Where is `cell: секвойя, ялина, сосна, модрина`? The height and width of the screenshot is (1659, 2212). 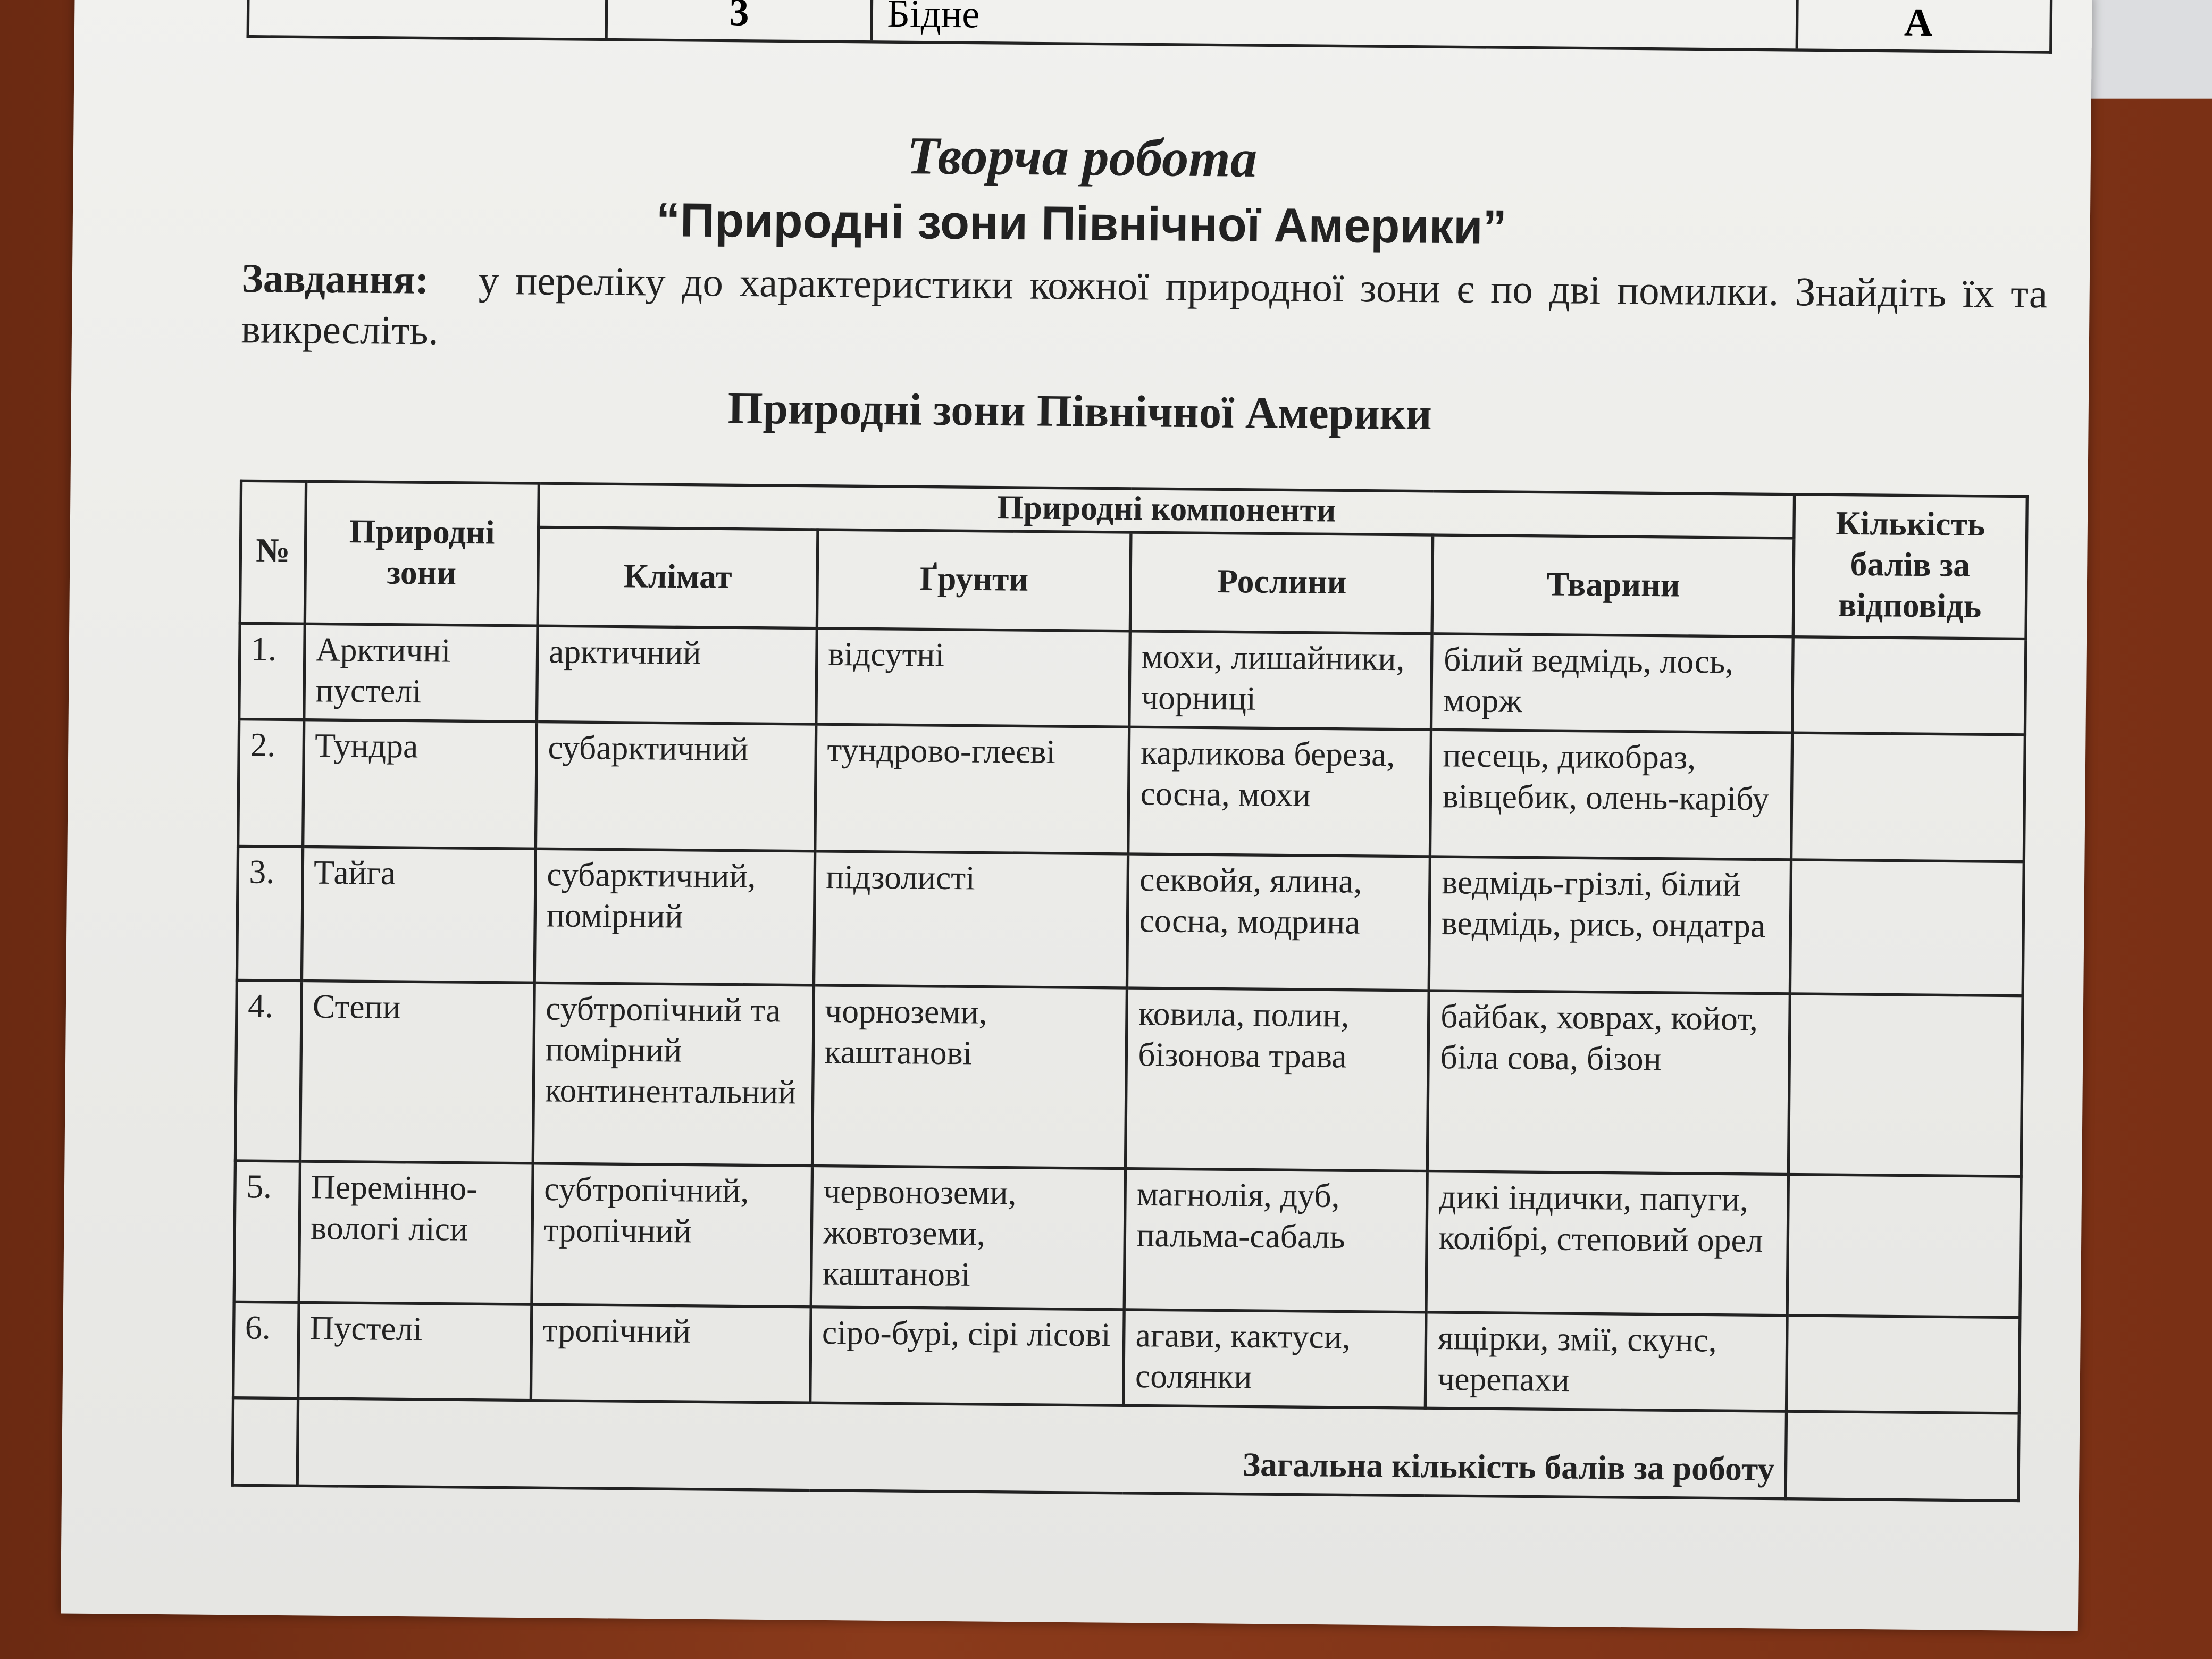
cell: секвойя, ялина, сосна, модрина is located at coordinates (1279, 922).